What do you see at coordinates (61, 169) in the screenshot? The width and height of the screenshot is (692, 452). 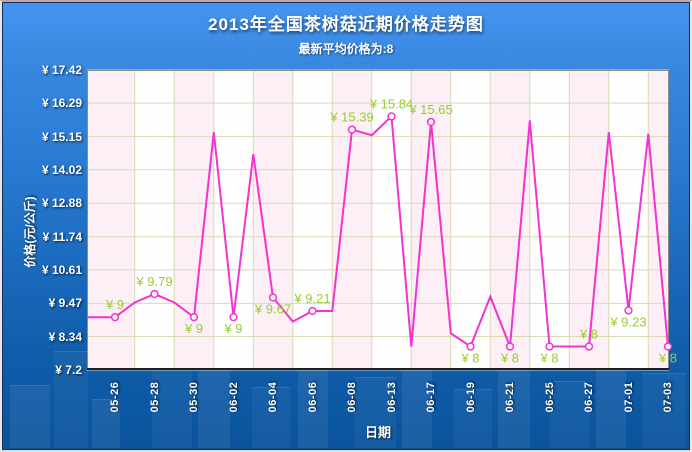 I see `y-axis-tick-label: ¥ 14.02` at bounding box center [61, 169].